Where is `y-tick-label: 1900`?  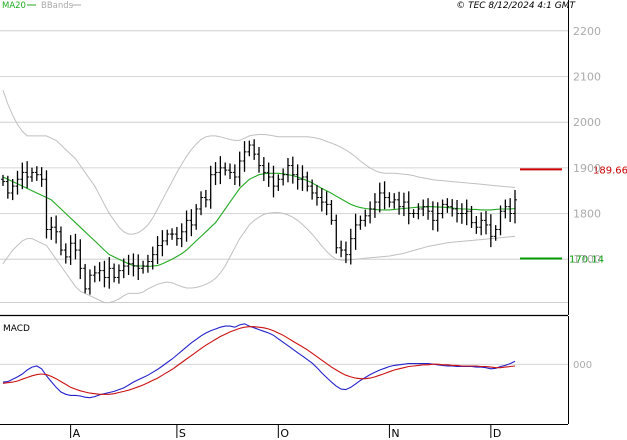 y-tick-label: 1900 is located at coordinates (587, 168).